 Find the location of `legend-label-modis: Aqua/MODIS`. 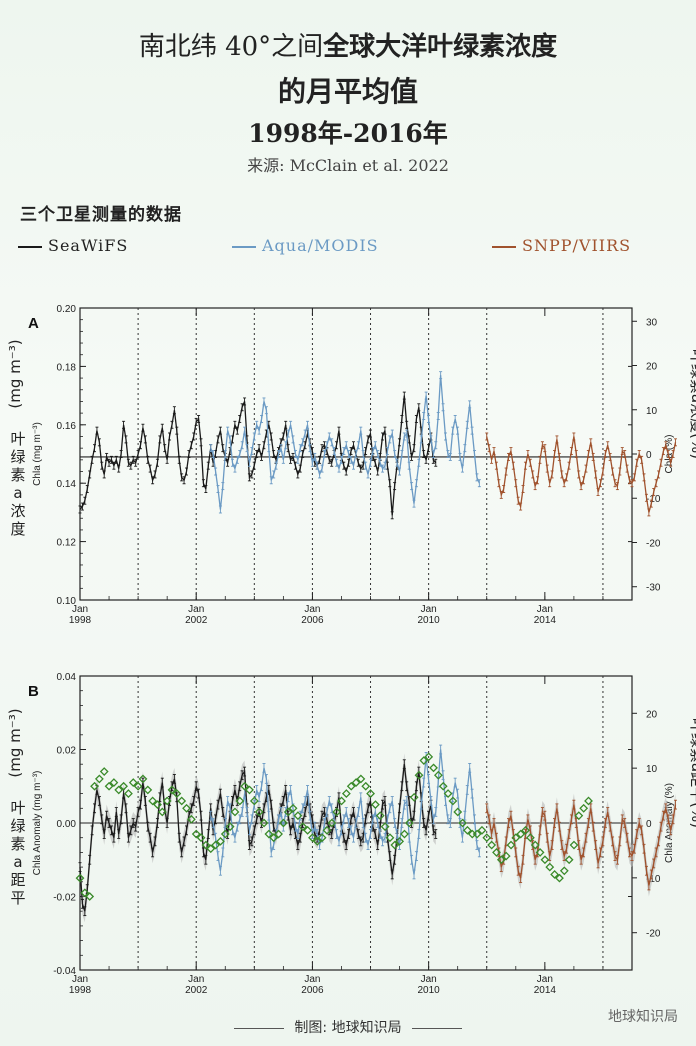

legend-label-modis: Aqua/MODIS is located at coordinates (320, 245).